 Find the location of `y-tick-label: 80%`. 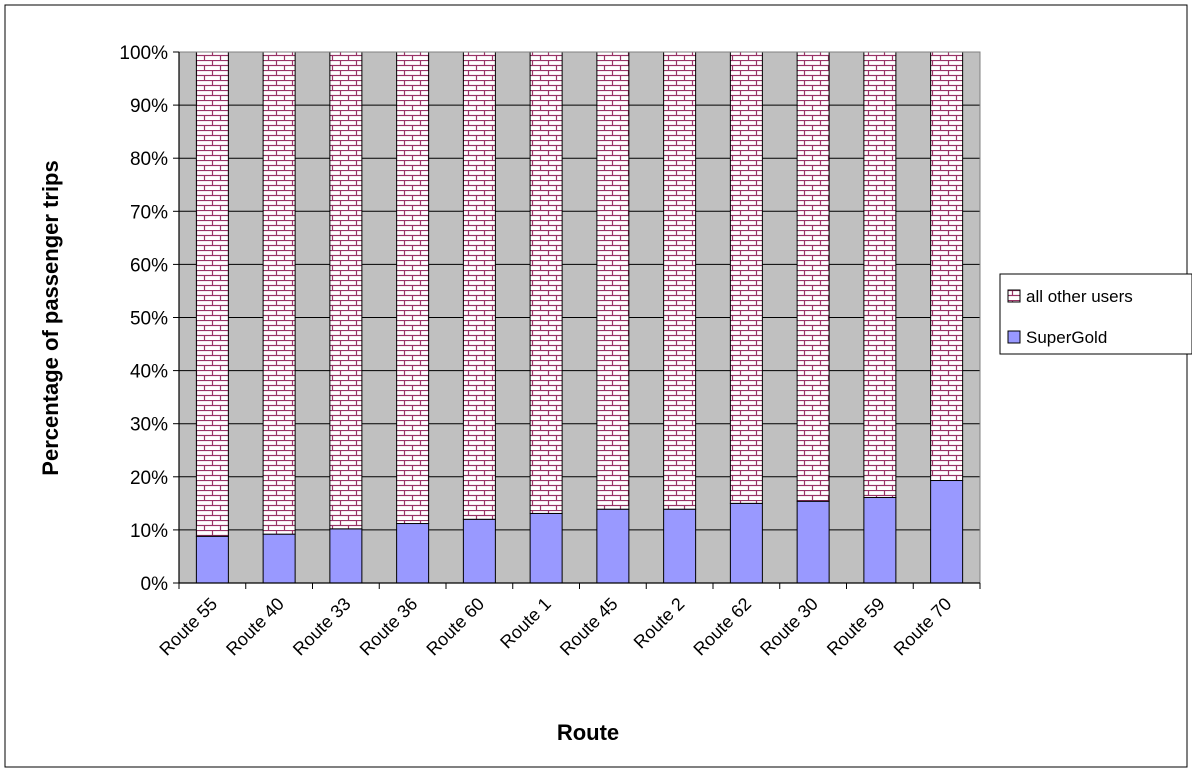

y-tick-label: 80% is located at coordinates (149, 159).